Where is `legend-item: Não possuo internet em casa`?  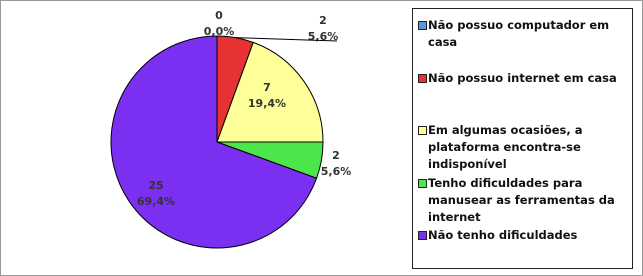
legend-item: Não possuo internet em casa is located at coordinates (525, 78).